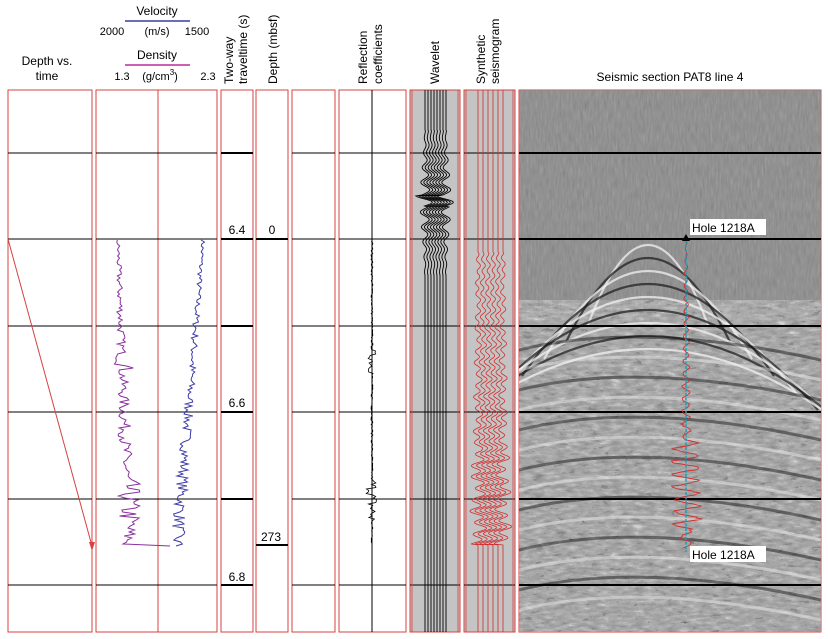 This screenshot has width=828, height=639. I want to click on hole-bottom-label-bg, so click(728, 554).